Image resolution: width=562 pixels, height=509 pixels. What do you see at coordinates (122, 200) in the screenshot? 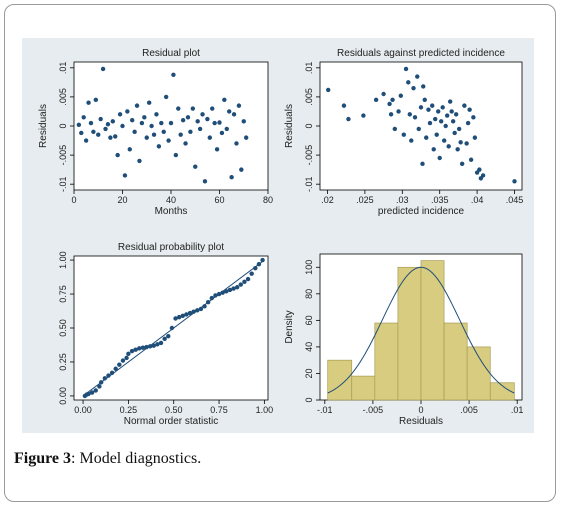
I see `x-tick-label: 20` at bounding box center [122, 200].